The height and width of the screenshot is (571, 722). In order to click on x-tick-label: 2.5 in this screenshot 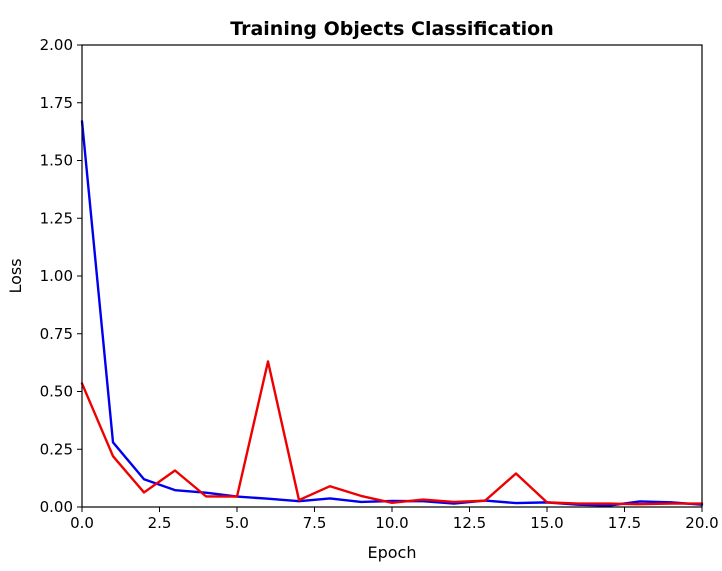, I will do `click(160, 523)`.